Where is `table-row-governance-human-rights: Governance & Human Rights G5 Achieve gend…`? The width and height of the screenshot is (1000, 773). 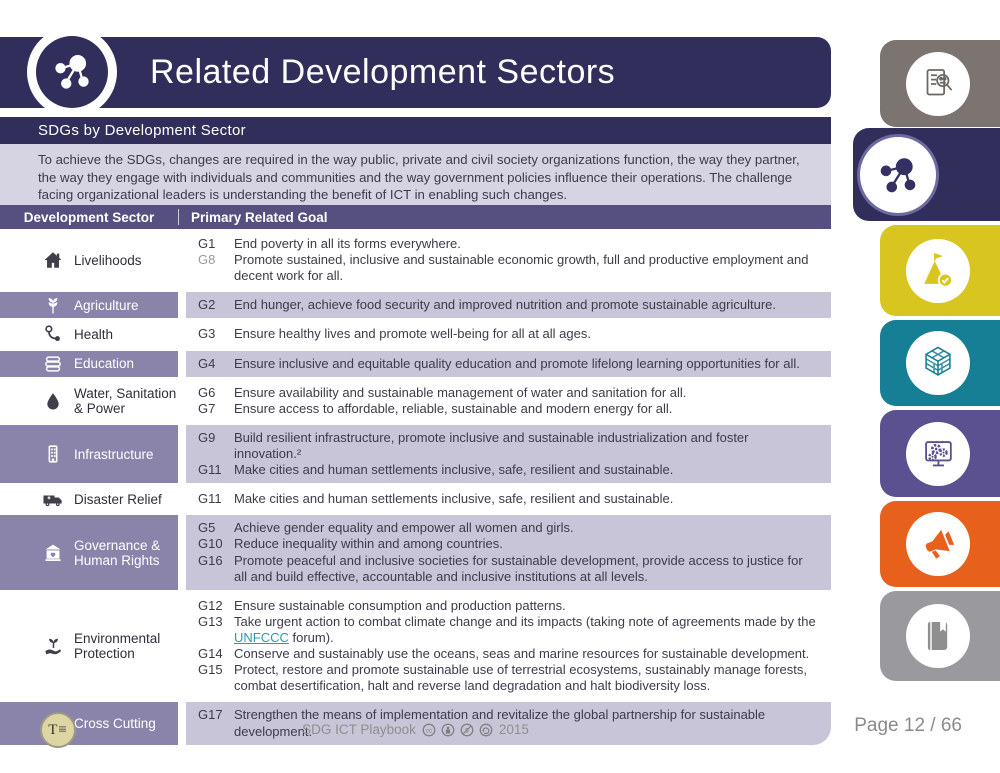
table-row-governance-human-rights: Governance & Human Rights G5 Achieve gend… is located at coordinates (415, 552).